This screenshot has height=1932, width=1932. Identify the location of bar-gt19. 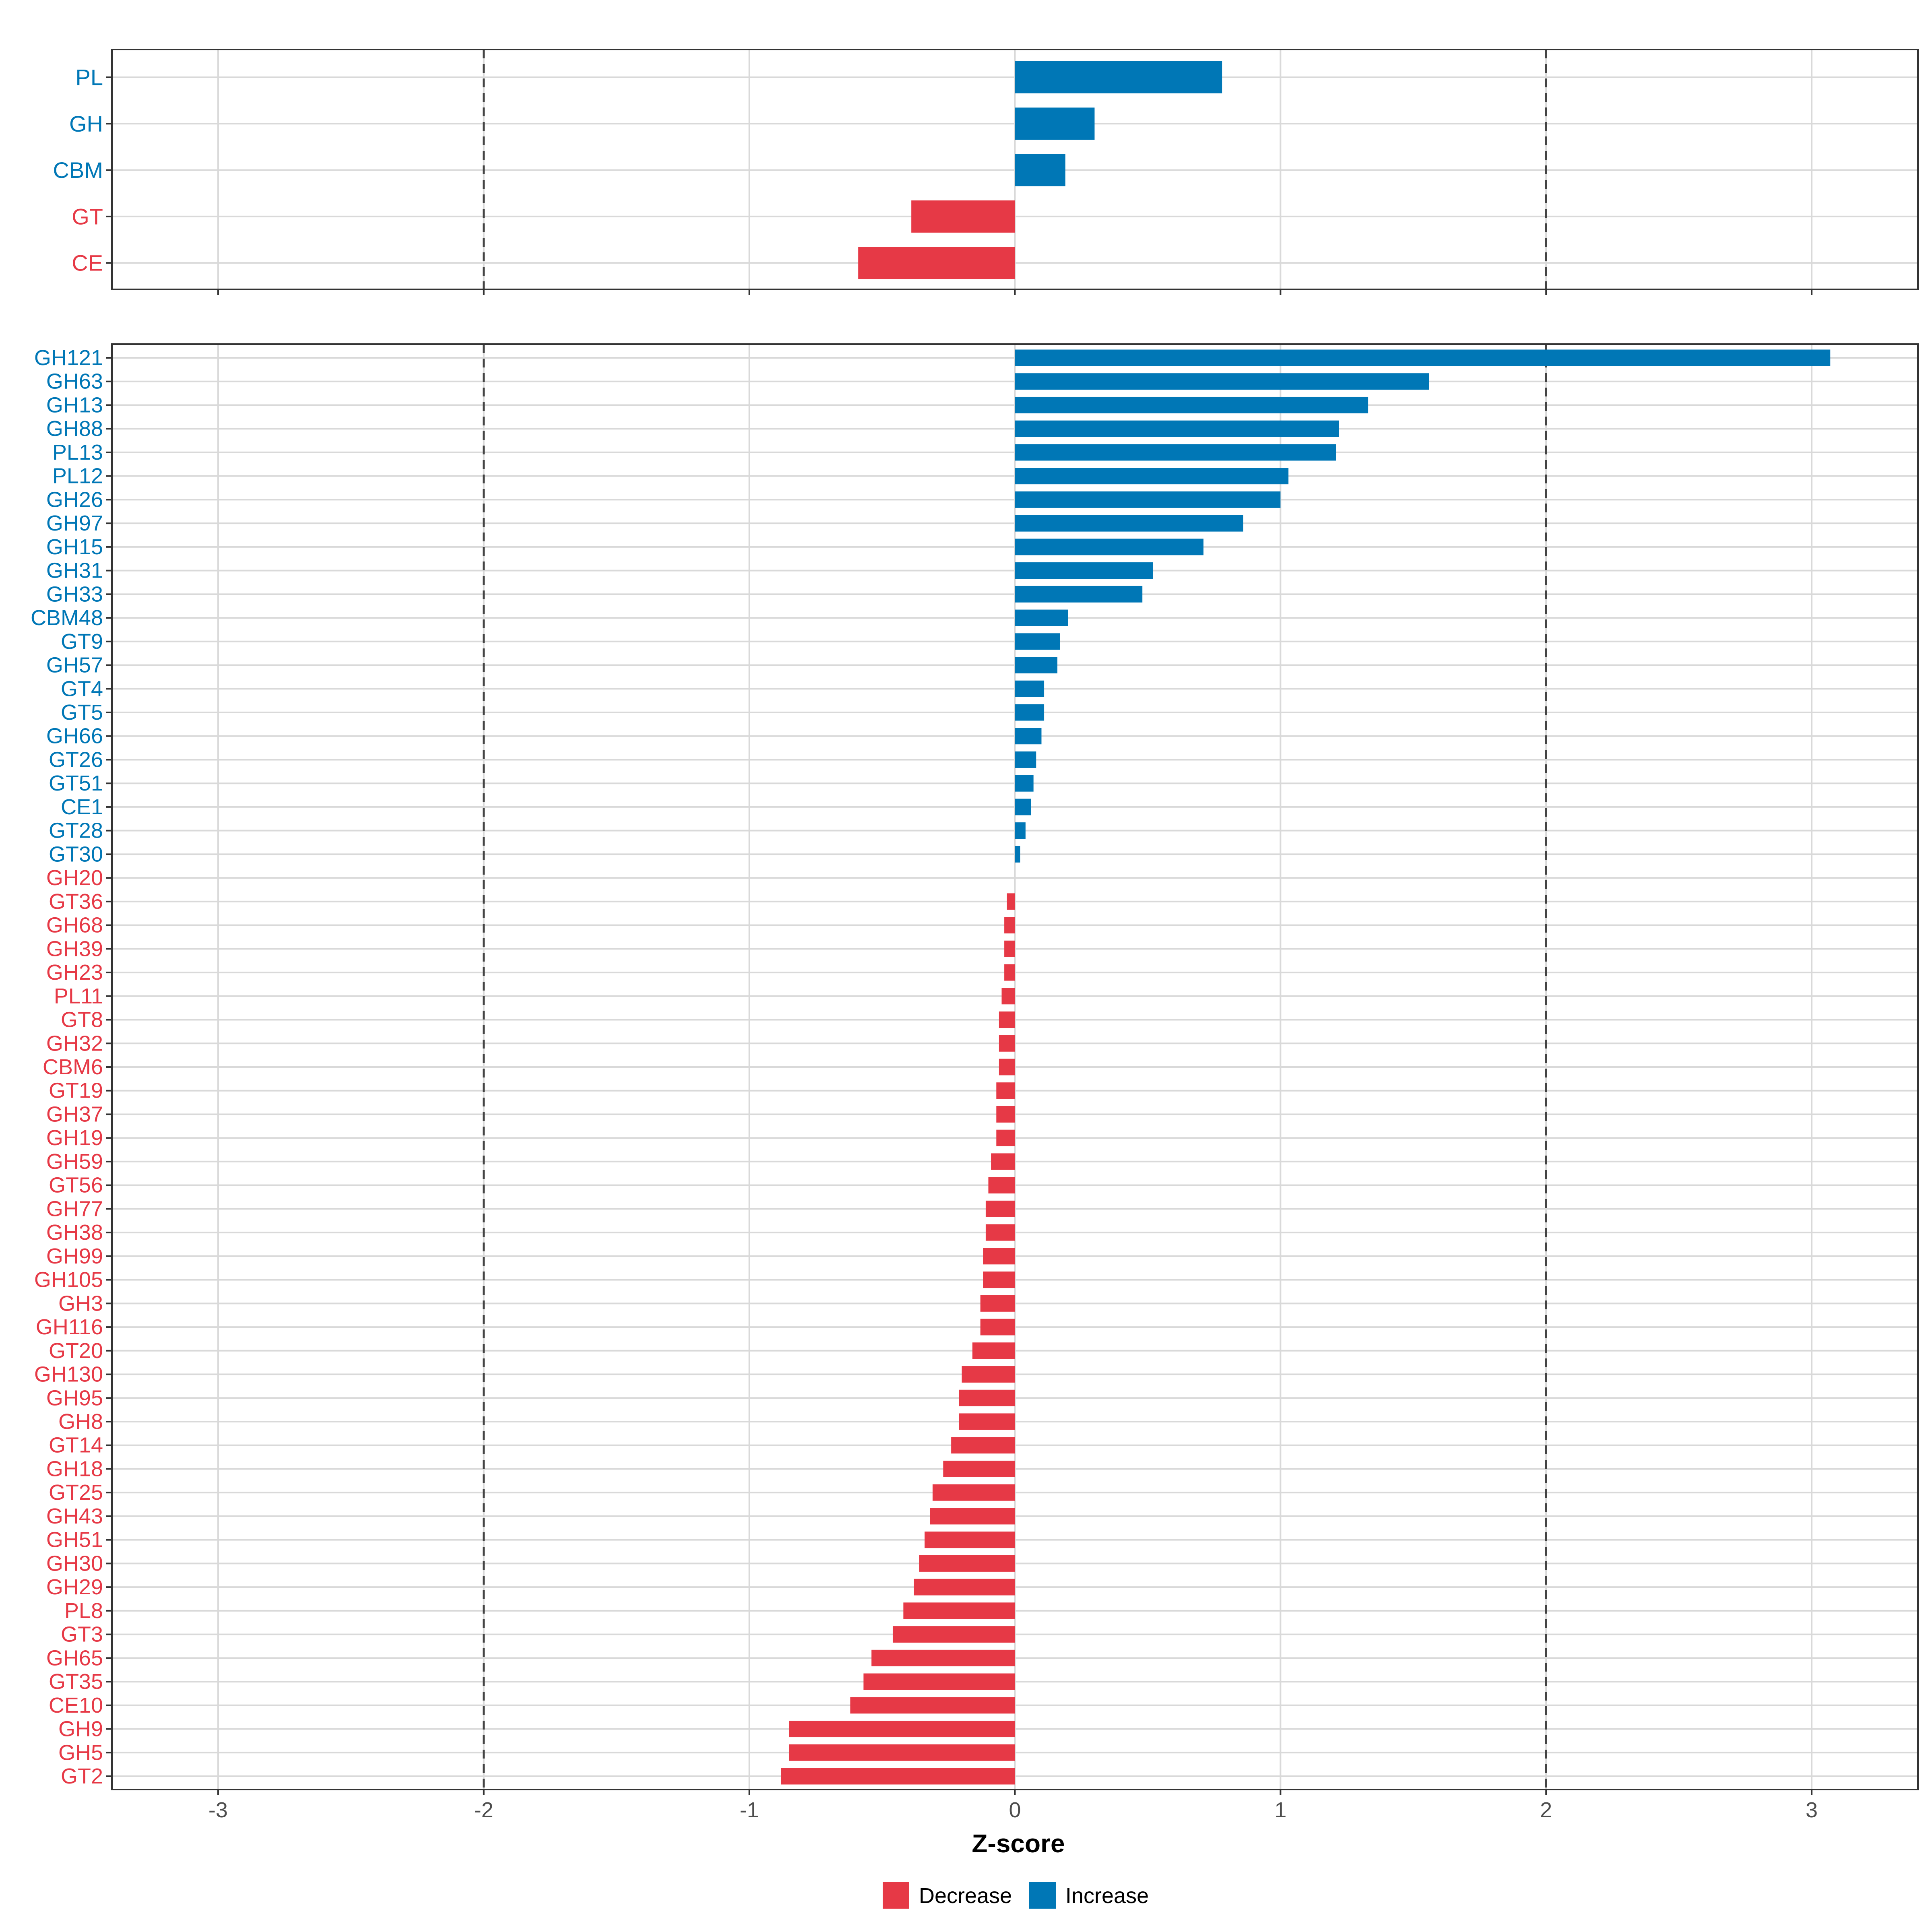
(1006, 1090).